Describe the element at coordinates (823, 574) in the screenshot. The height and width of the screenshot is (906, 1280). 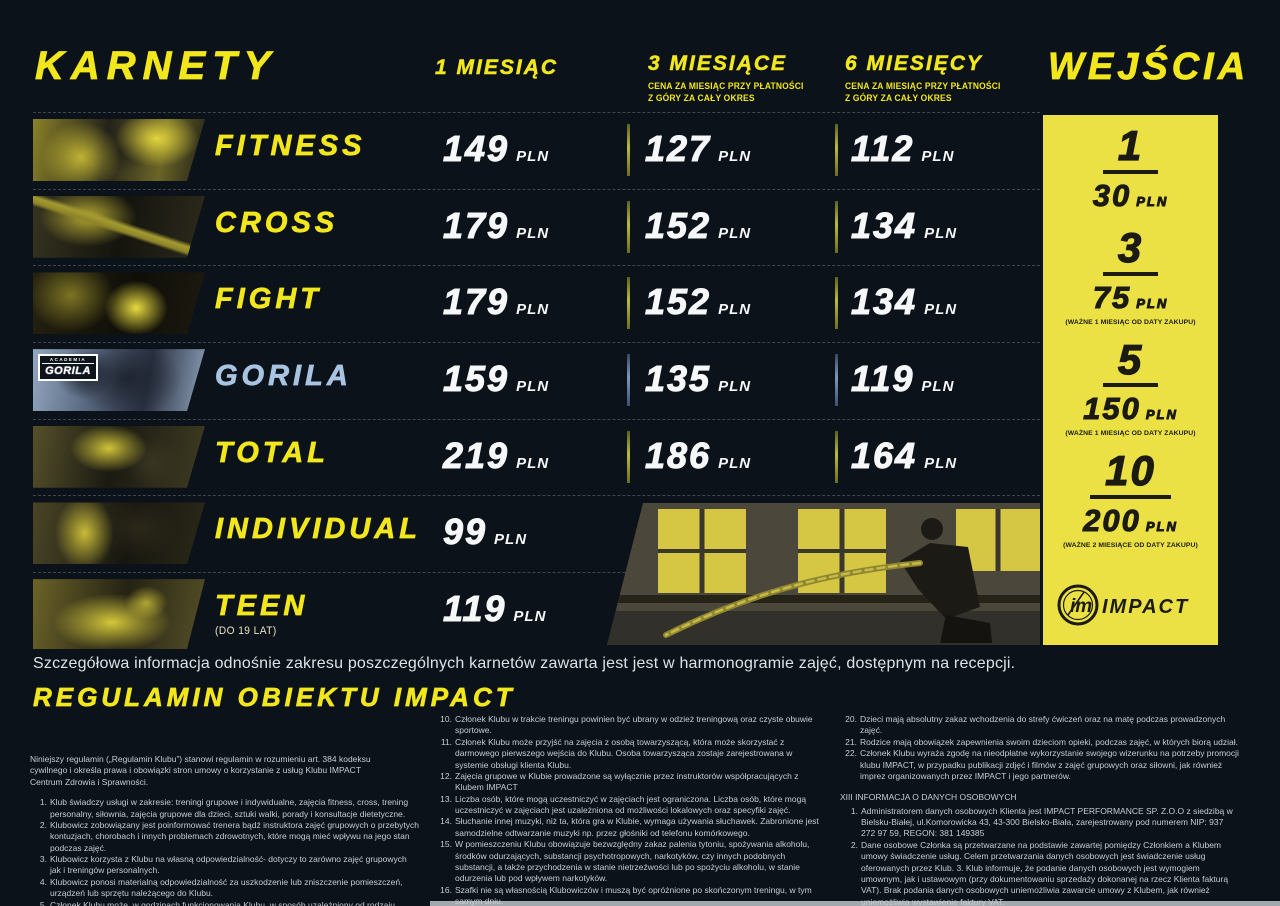
I see `battle-rope-photo` at that location.